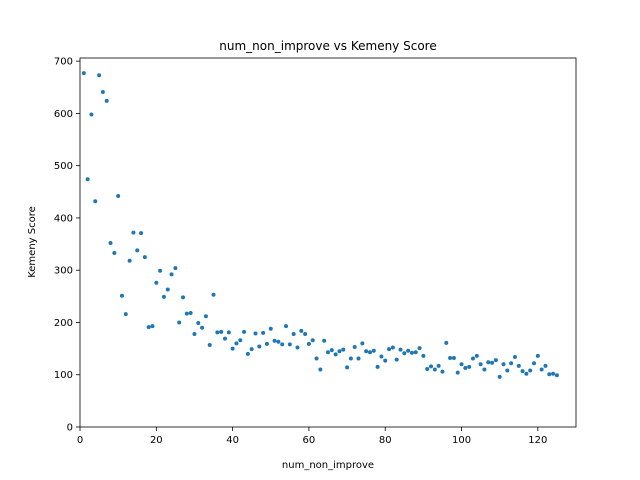 The height and width of the screenshot is (480, 640). I want to click on y-tick-label: 100, so click(63, 375).